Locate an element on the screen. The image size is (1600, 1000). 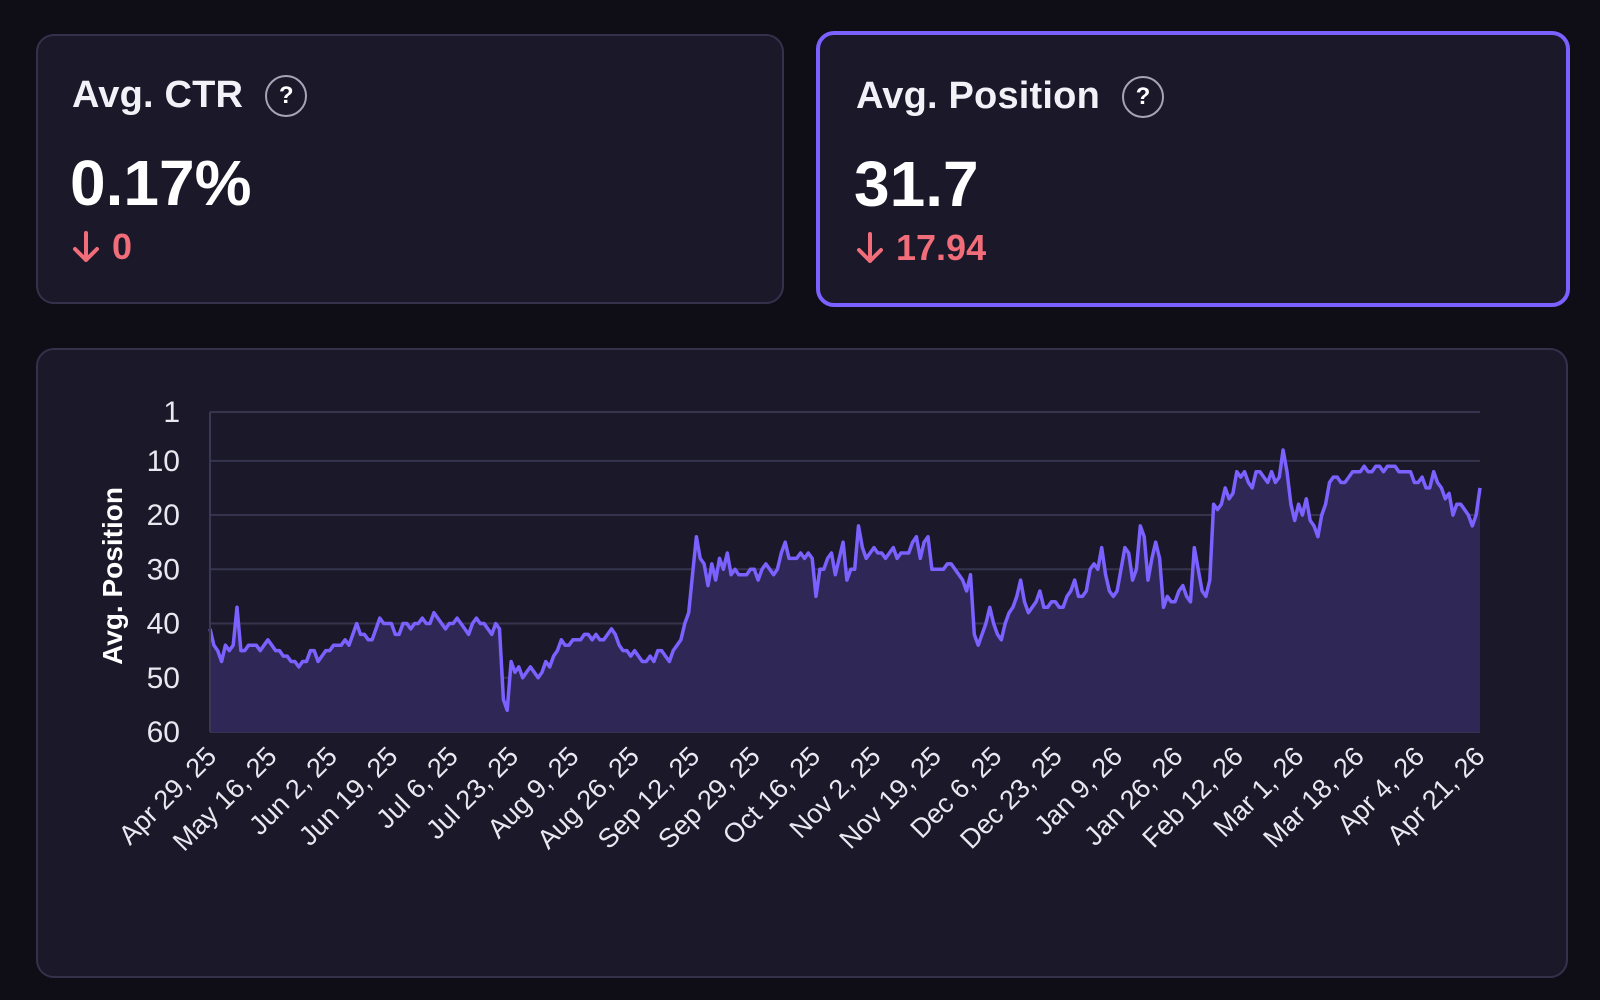
avg-ctr-card: Avg. CTR ? 0.17% 0 is located at coordinates (410, 169).